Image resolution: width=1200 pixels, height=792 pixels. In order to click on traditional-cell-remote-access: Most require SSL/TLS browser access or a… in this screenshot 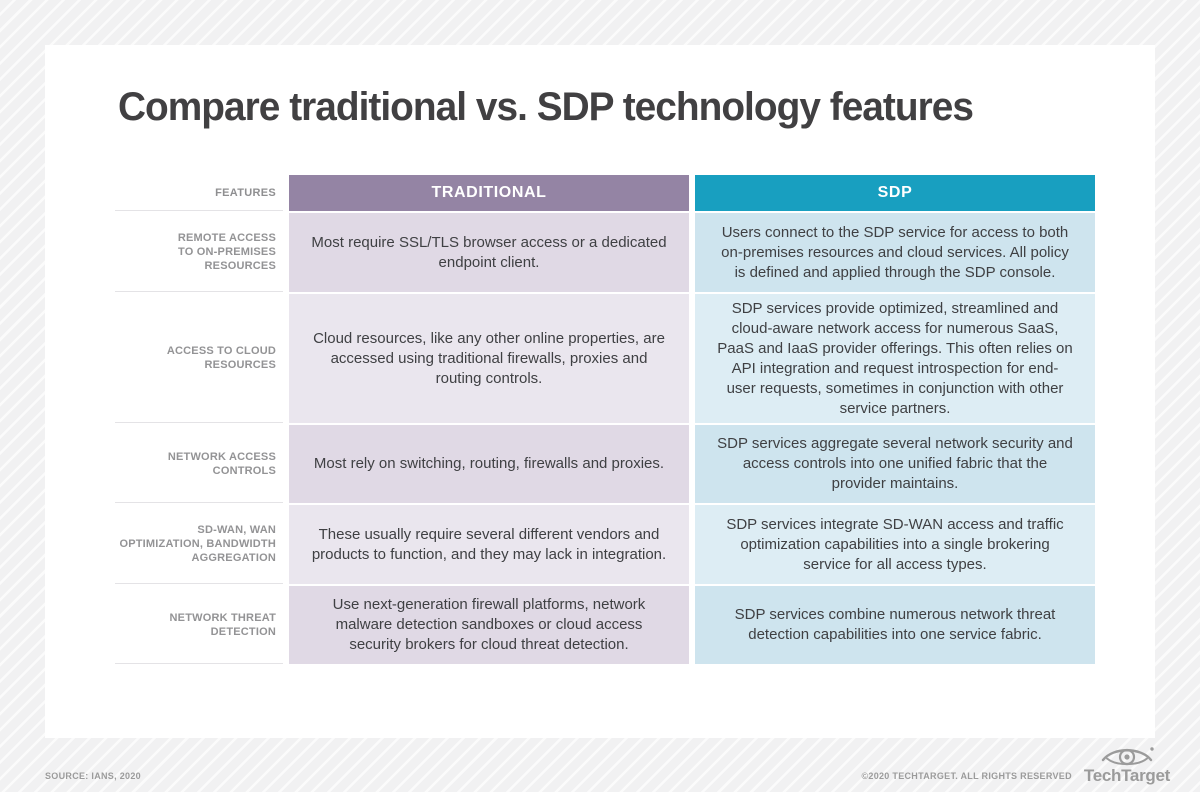, I will do `click(489, 252)`.